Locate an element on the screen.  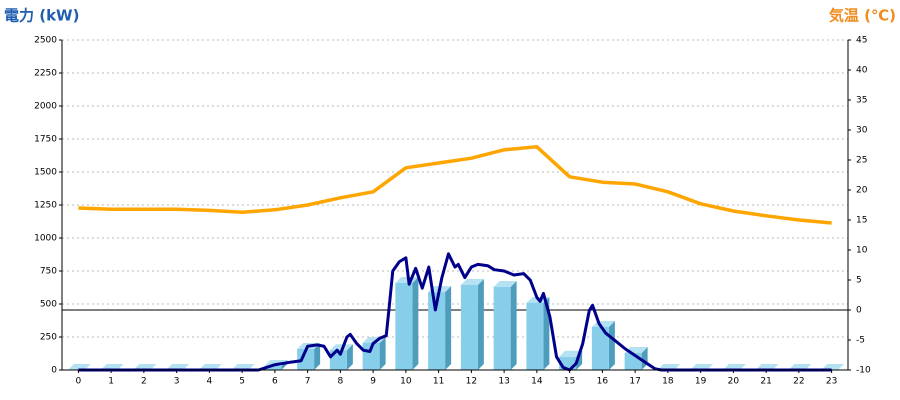
y-tick-label: 2000 is located at coordinates (45, 107).